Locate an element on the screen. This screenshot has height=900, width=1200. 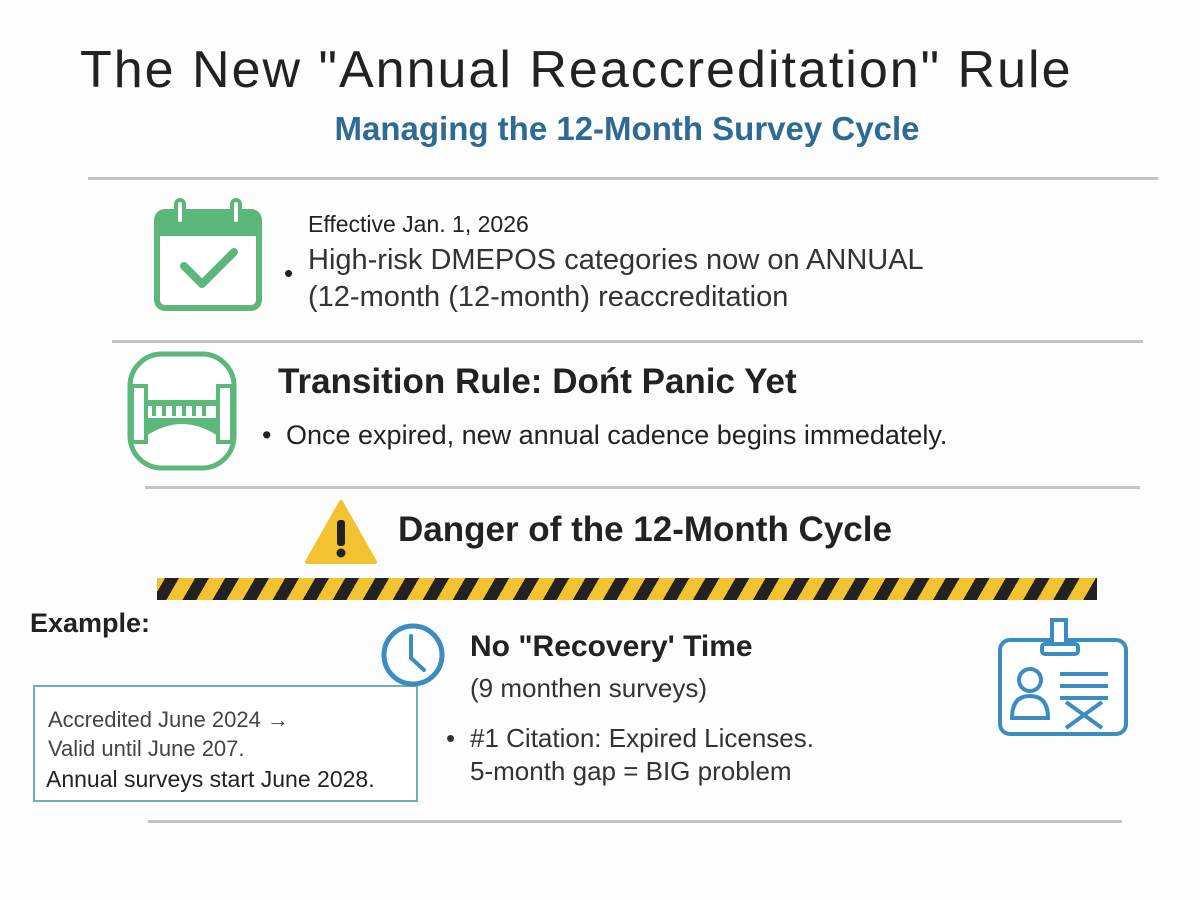
example-box is located at coordinates (225, 743).